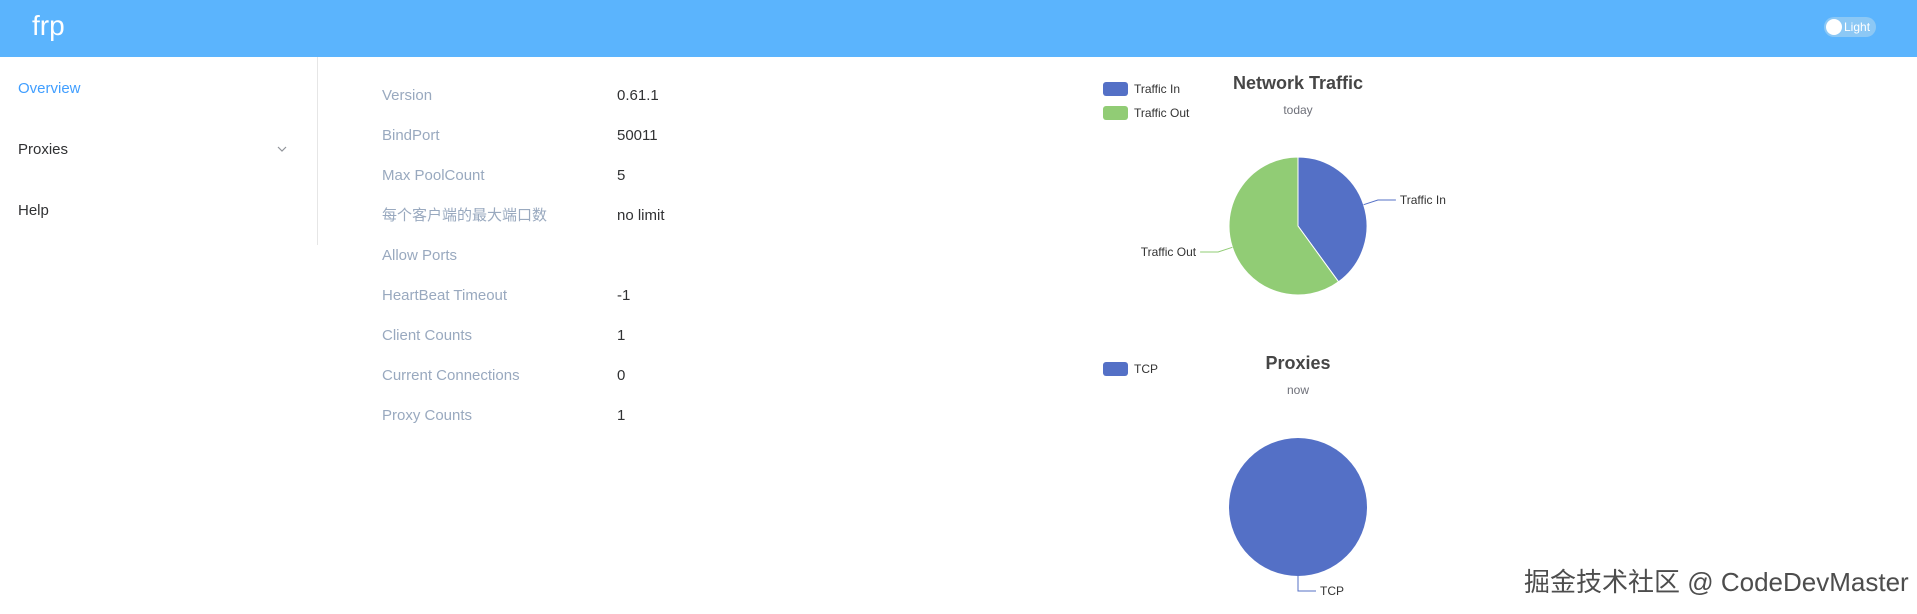  I want to click on watermark: 掘金技术社区 @ CodeDevMaster, so click(1716, 582).